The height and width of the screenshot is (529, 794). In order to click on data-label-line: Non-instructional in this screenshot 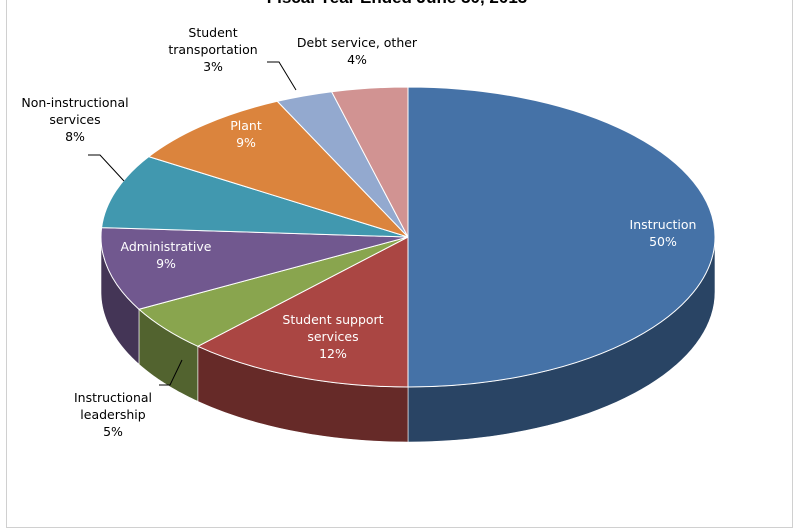, I will do `click(74, 102)`.